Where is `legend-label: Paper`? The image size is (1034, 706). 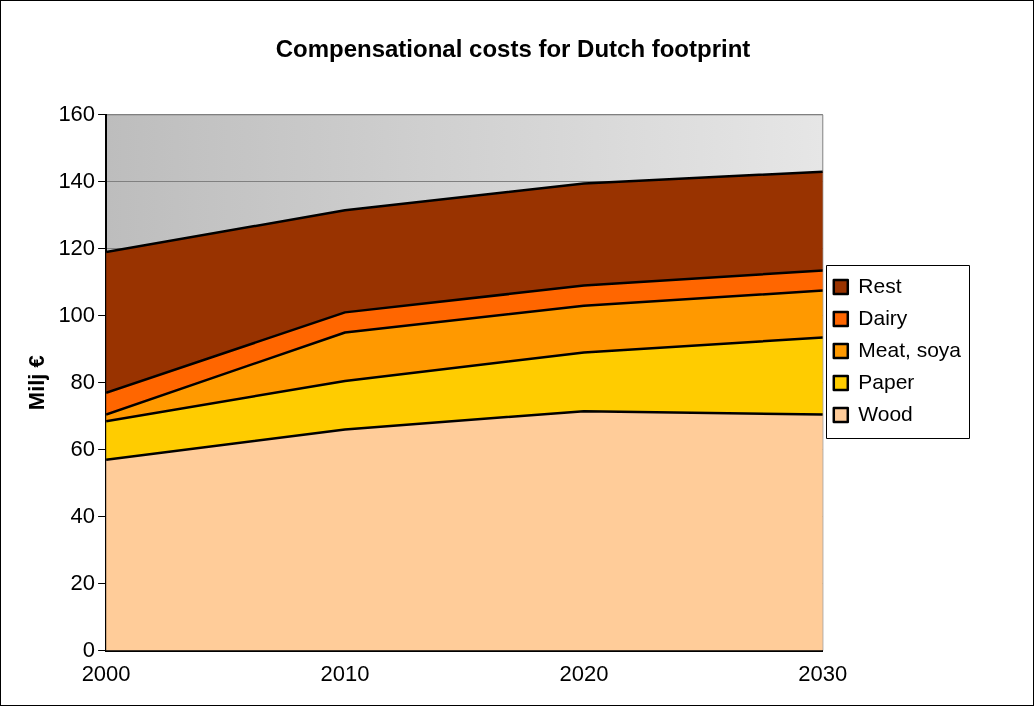
legend-label: Paper is located at coordinates (886, 381).